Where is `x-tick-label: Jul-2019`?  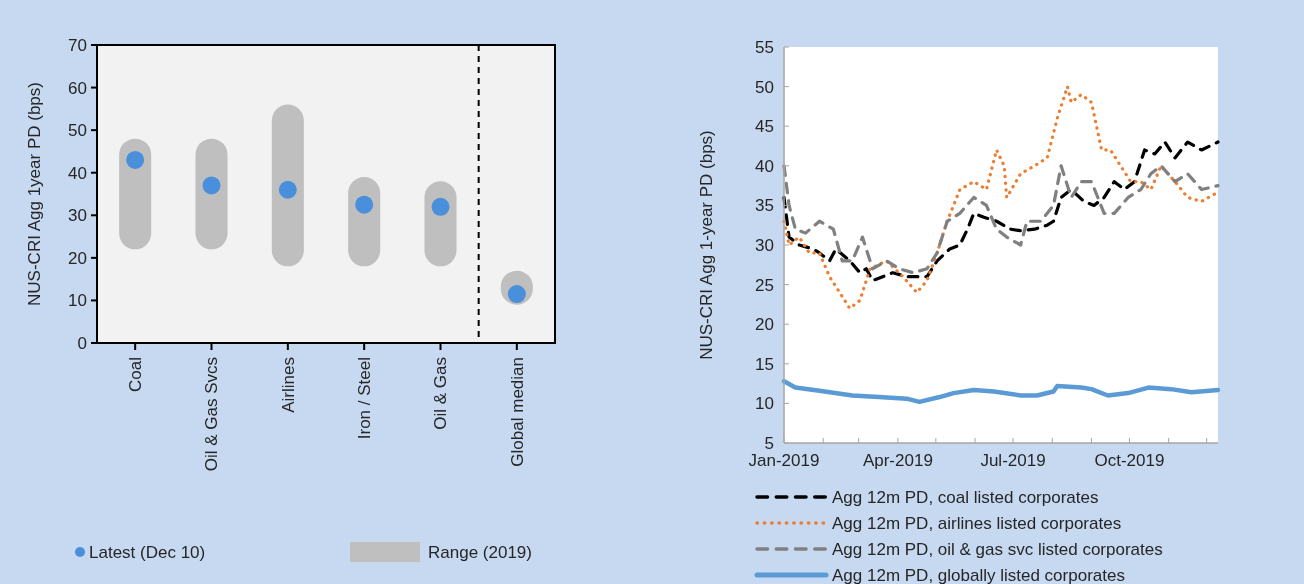 x-tick-label: Jul-2019 is located at coordinates (1013, 460).